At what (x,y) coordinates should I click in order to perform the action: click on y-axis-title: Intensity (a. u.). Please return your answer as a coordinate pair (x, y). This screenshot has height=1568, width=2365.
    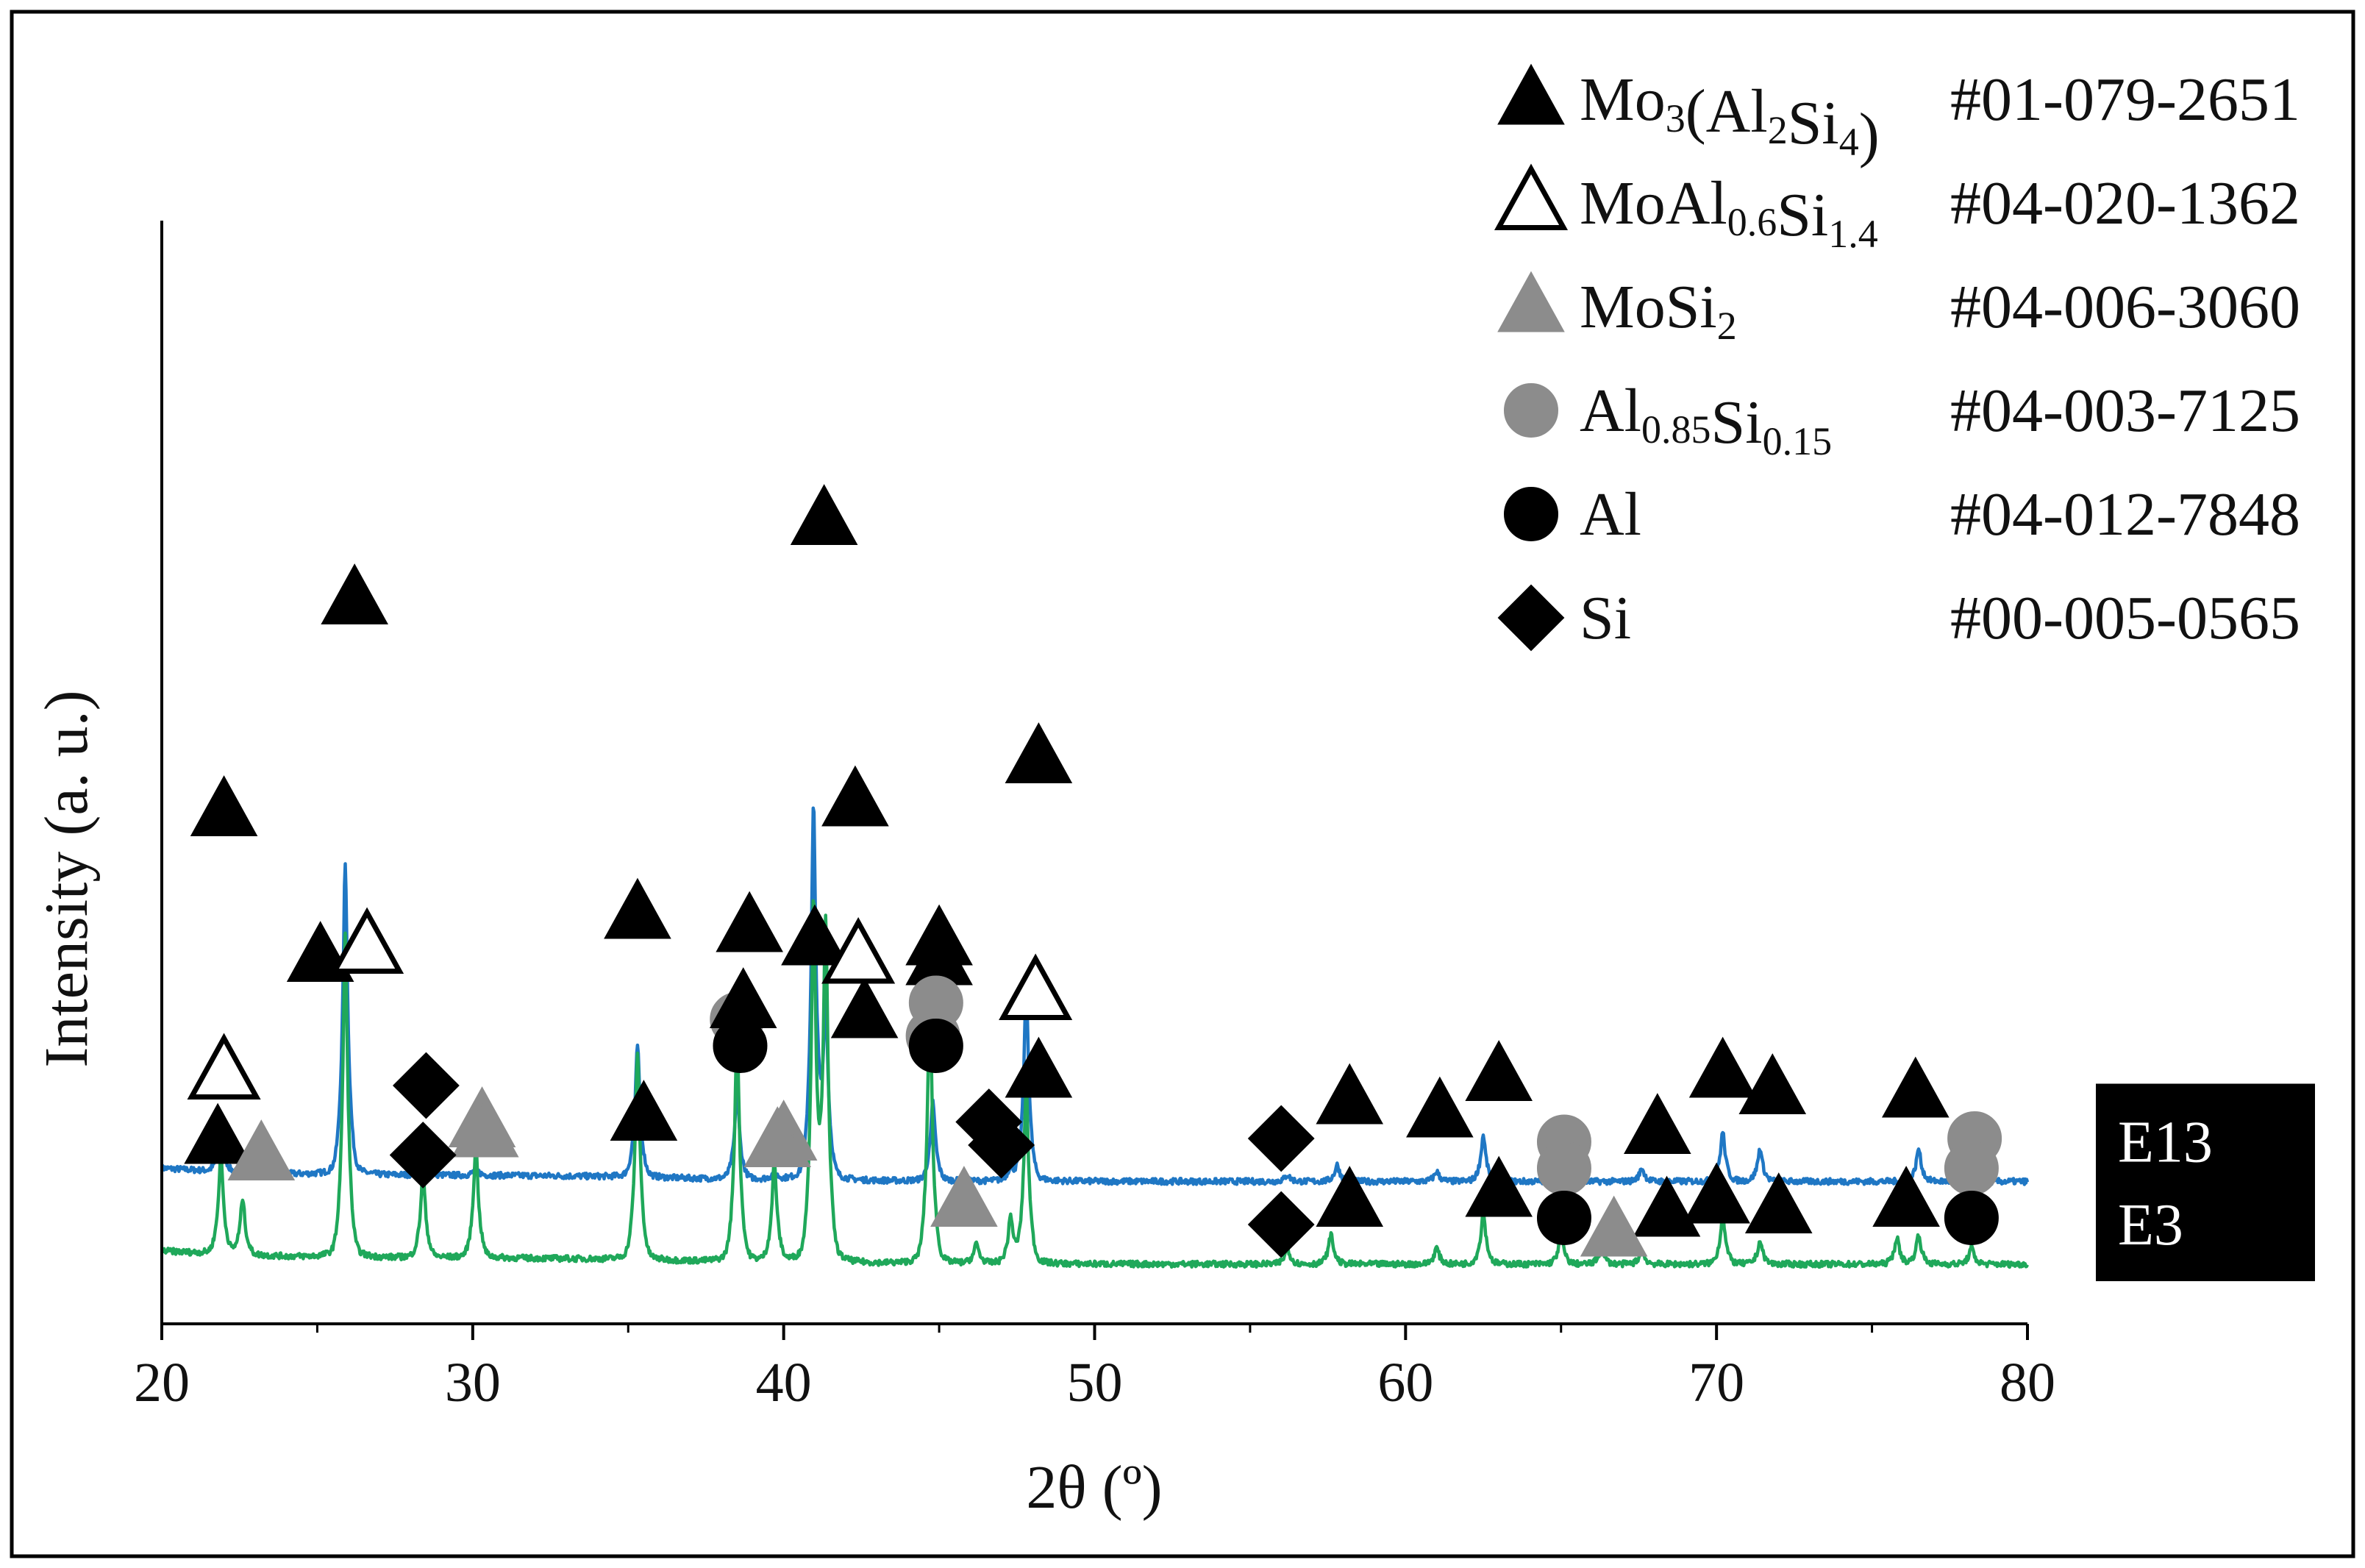
    Looking at the image, I should click on (66, 878).